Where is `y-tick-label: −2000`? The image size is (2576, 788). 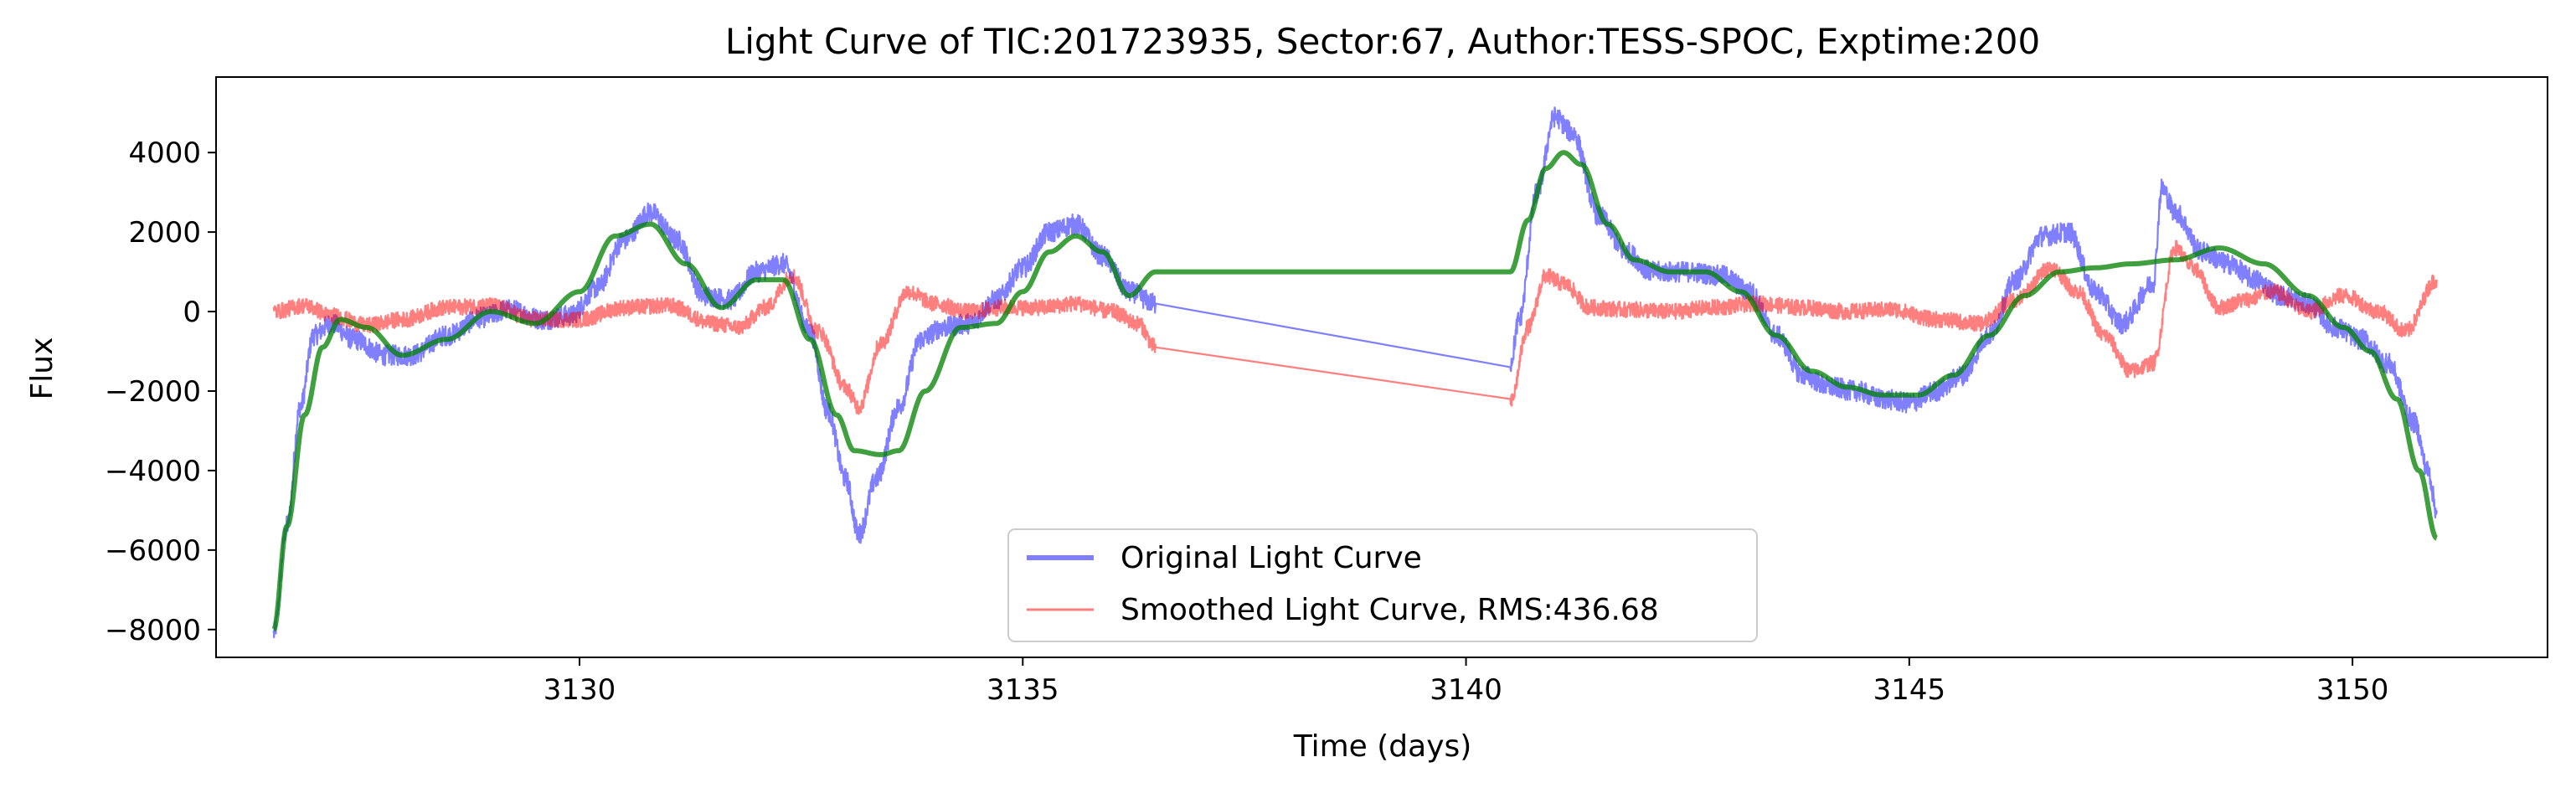 y-tick-label: −2000 is located at coordinates (153, 392).